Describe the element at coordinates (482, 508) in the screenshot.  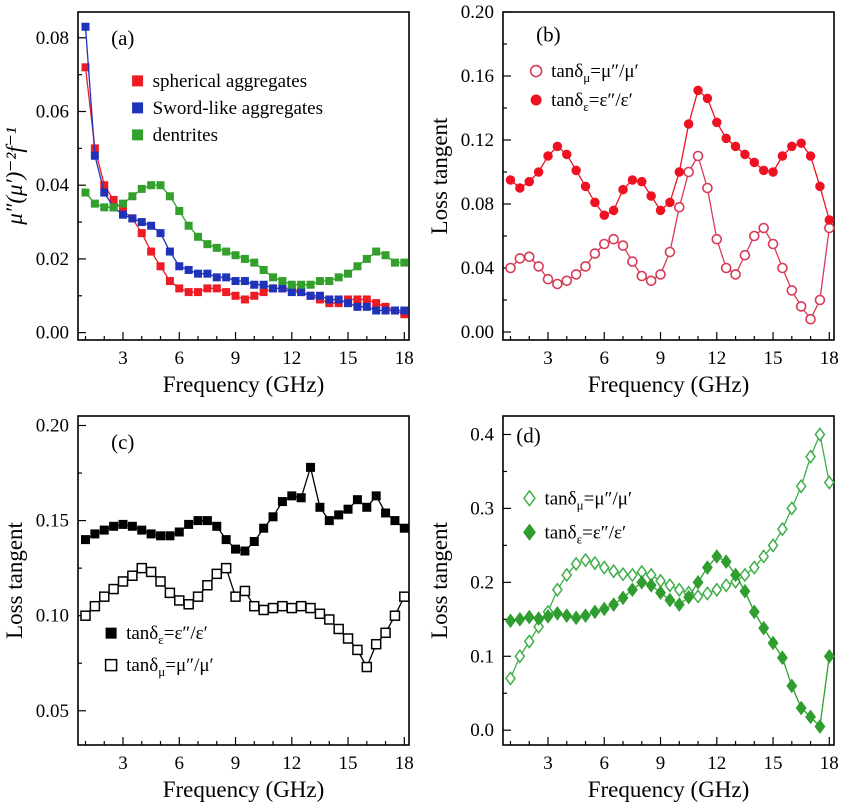
I see `svg-text: 0.3` at that location.